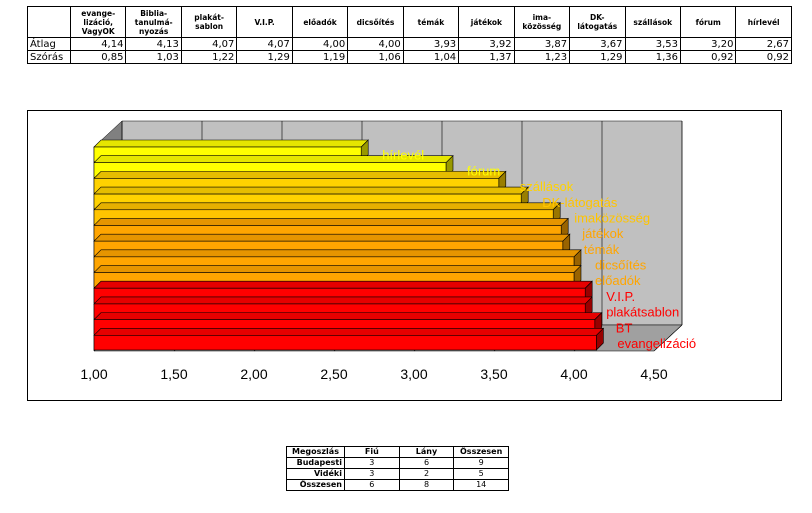  I want to click on bar-label: BT, so click(624, 327).